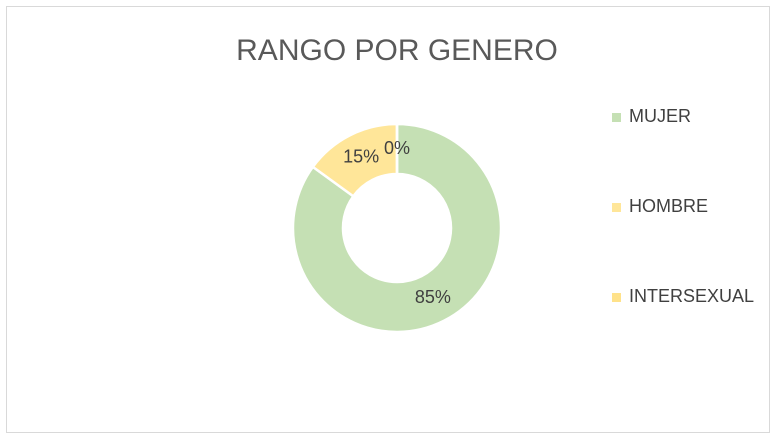 This screenshot has width=776, height=439. I want to click on data-label: 85%, so click(433, 297).